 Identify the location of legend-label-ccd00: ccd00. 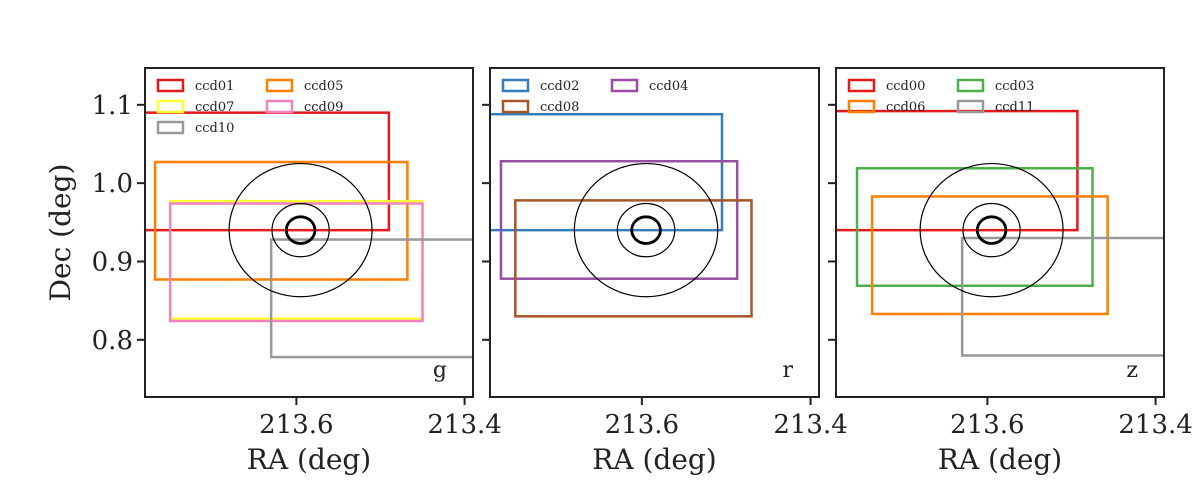
(905, 86).